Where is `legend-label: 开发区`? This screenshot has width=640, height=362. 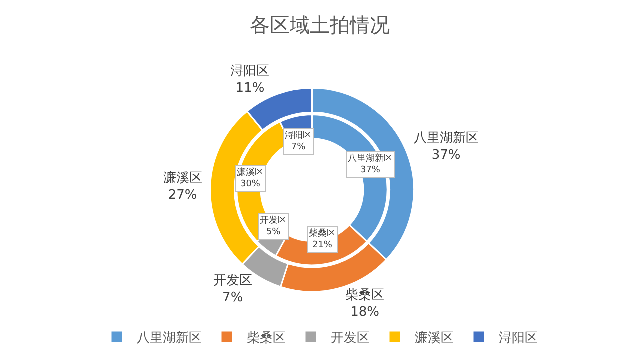
legend-label: 开发区 is located at coordinates (350, 338).